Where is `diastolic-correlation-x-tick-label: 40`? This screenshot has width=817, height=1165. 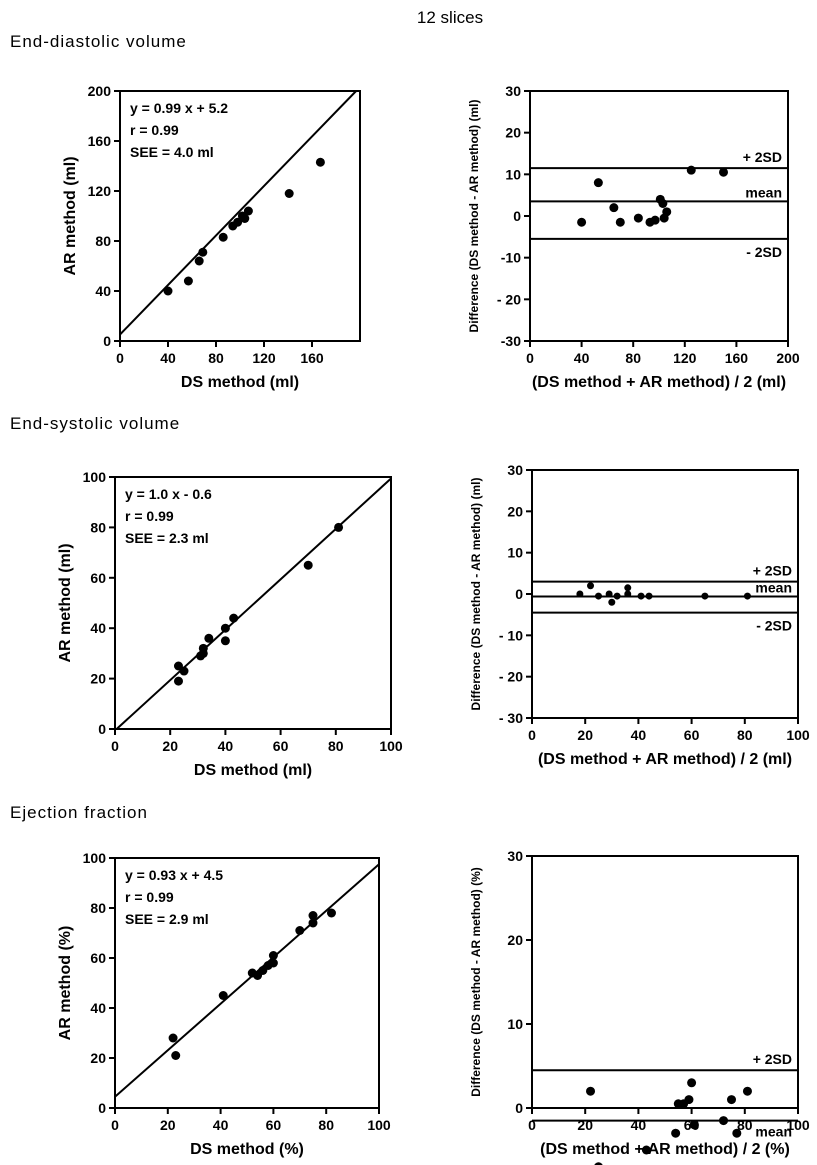
diastolic-correlation-x-tick-label: 40 is located at coordinates (168, 358).